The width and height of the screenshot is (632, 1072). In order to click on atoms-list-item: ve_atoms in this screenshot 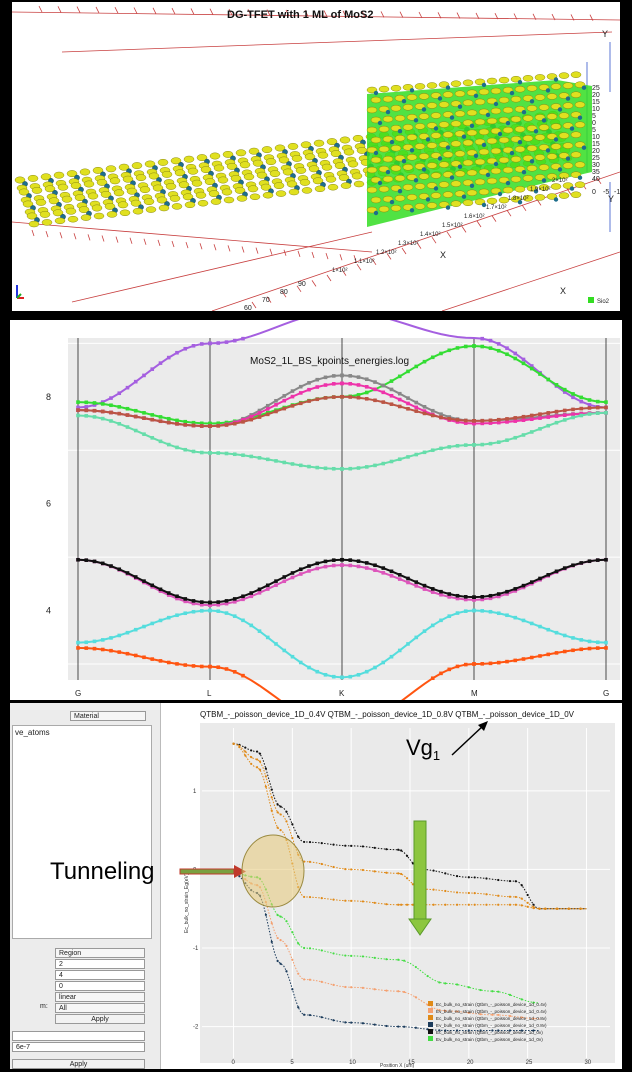, I will do `click(32, 732)`.